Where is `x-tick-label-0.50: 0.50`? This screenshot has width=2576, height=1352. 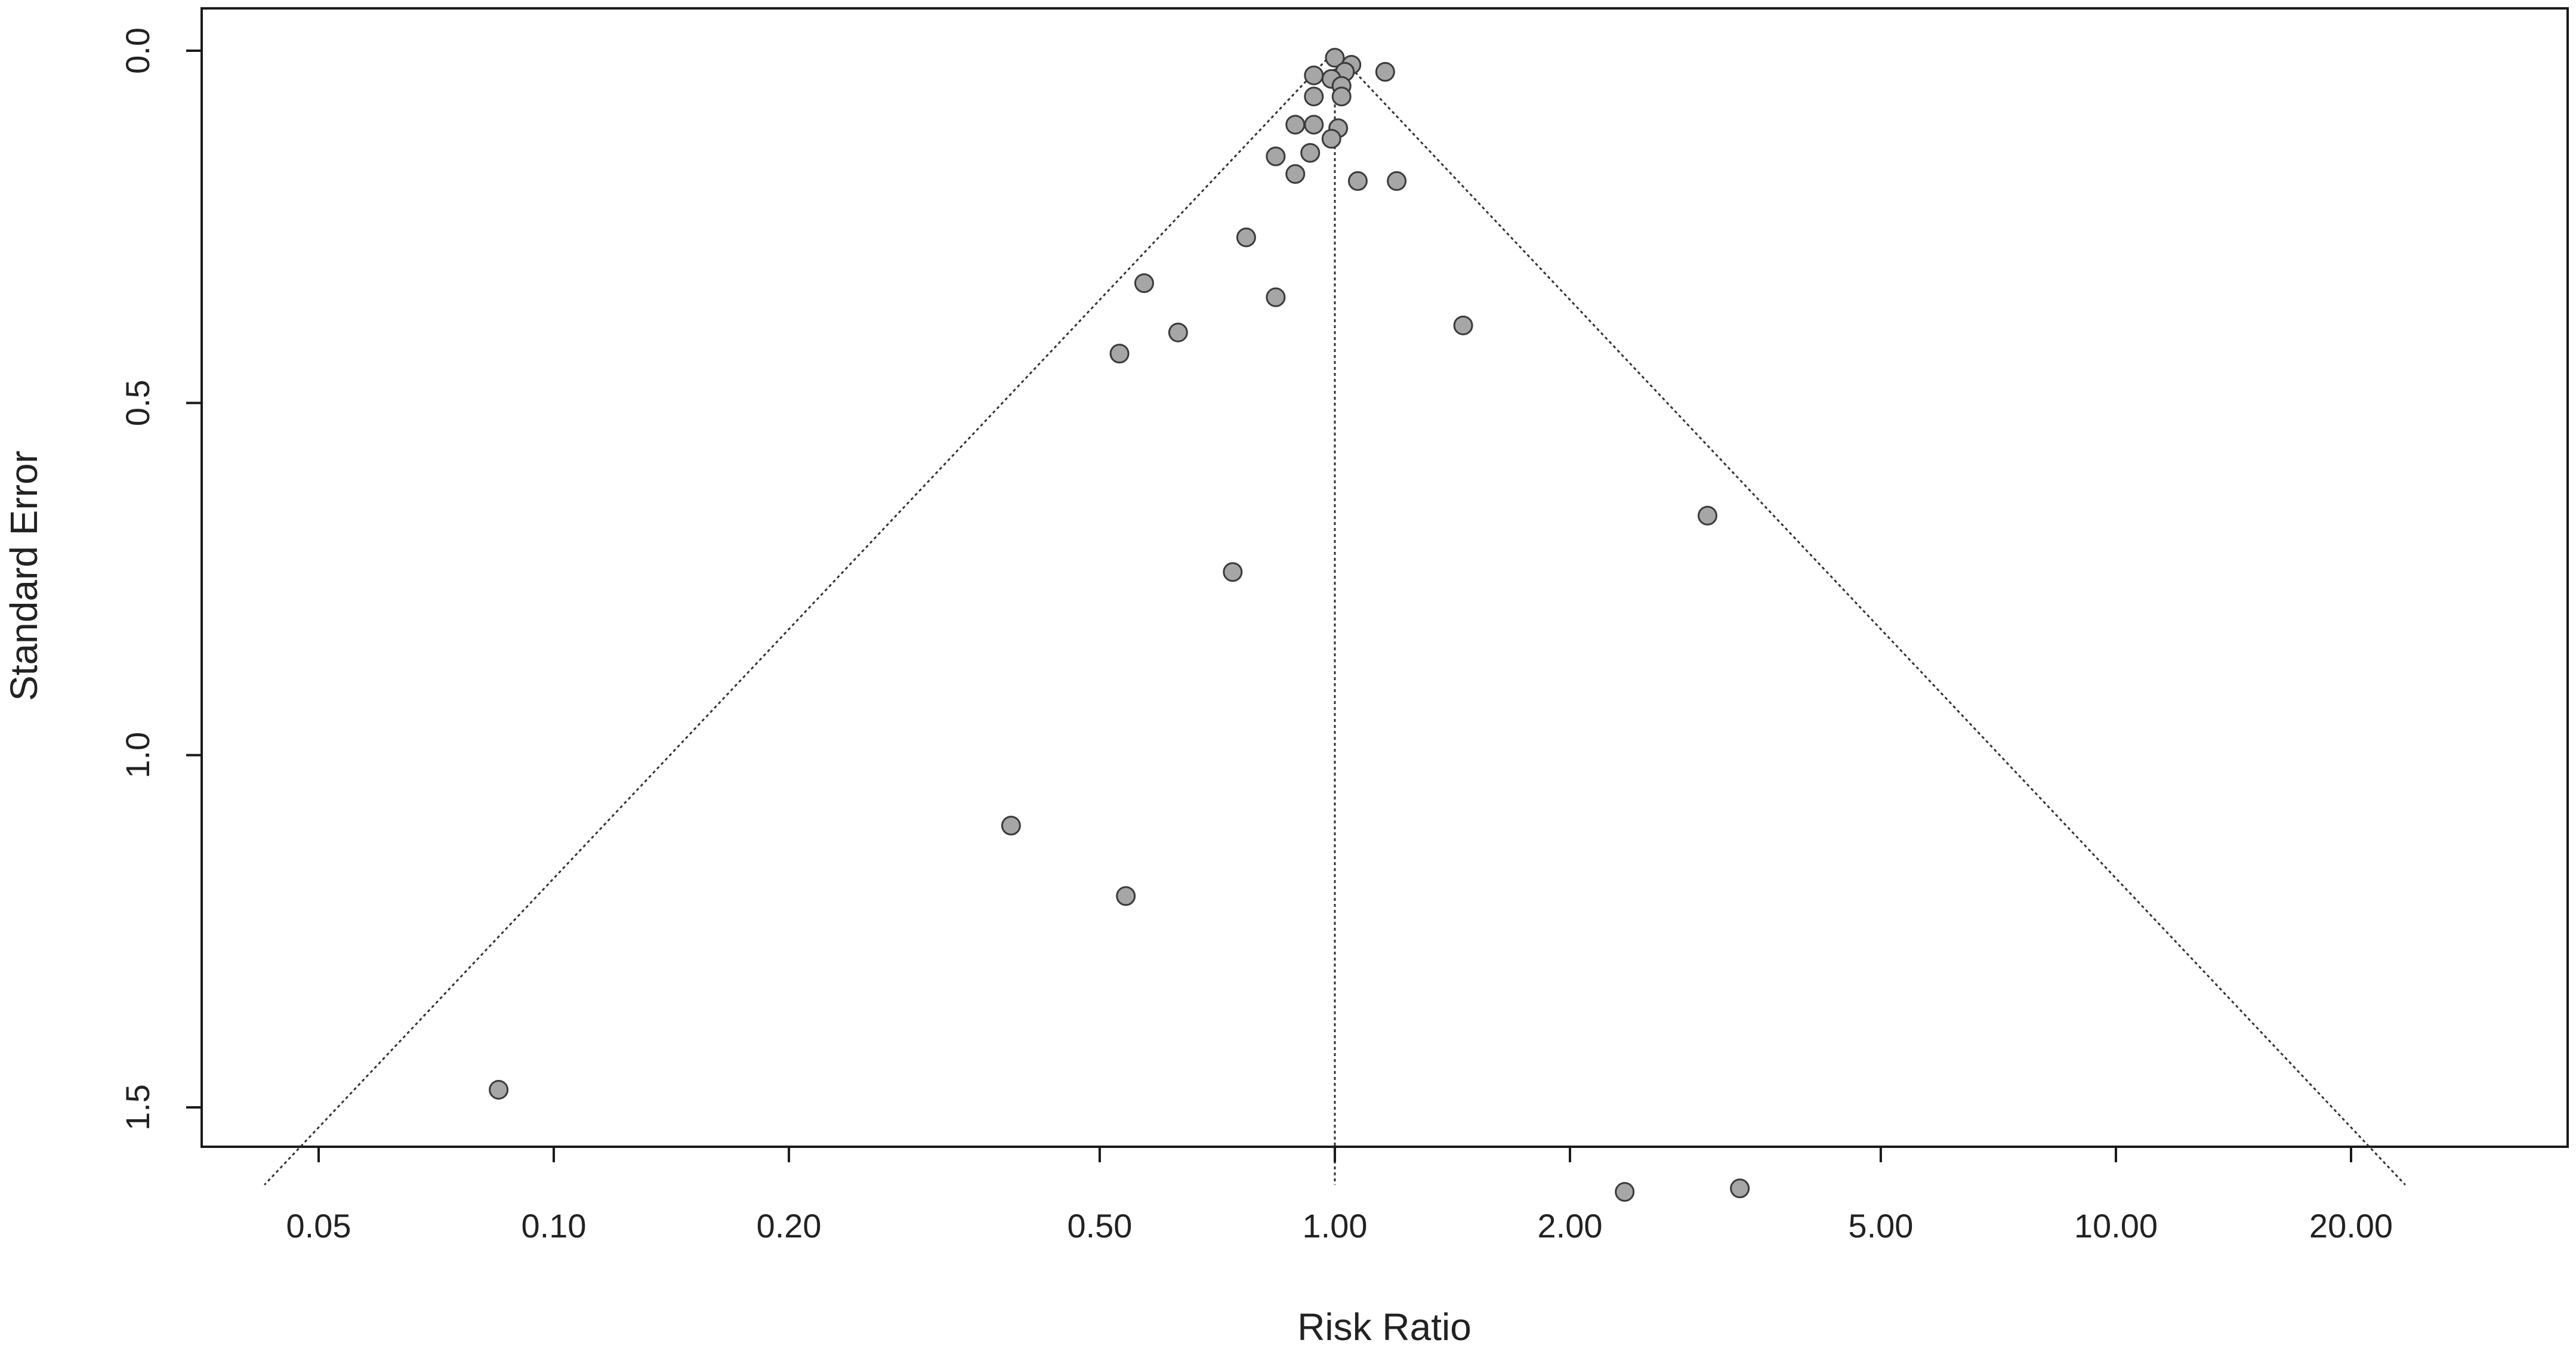
x-tick-label-0.50: 0.50 is located at coordinates (1099, 1226).